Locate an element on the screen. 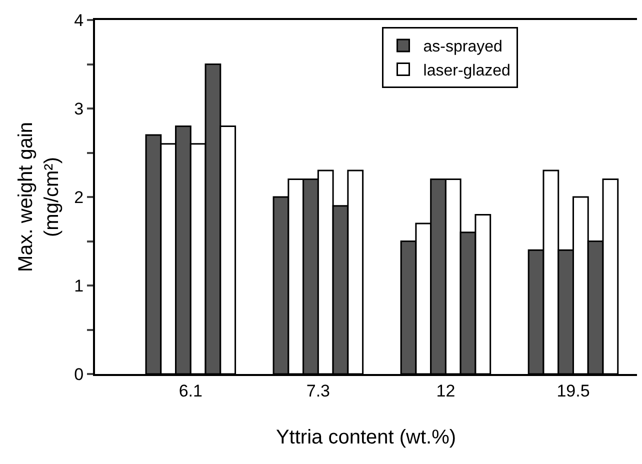 This screenshot has height=464, width=642. y-tick-label: 0 is located at coordinates (79, 374).